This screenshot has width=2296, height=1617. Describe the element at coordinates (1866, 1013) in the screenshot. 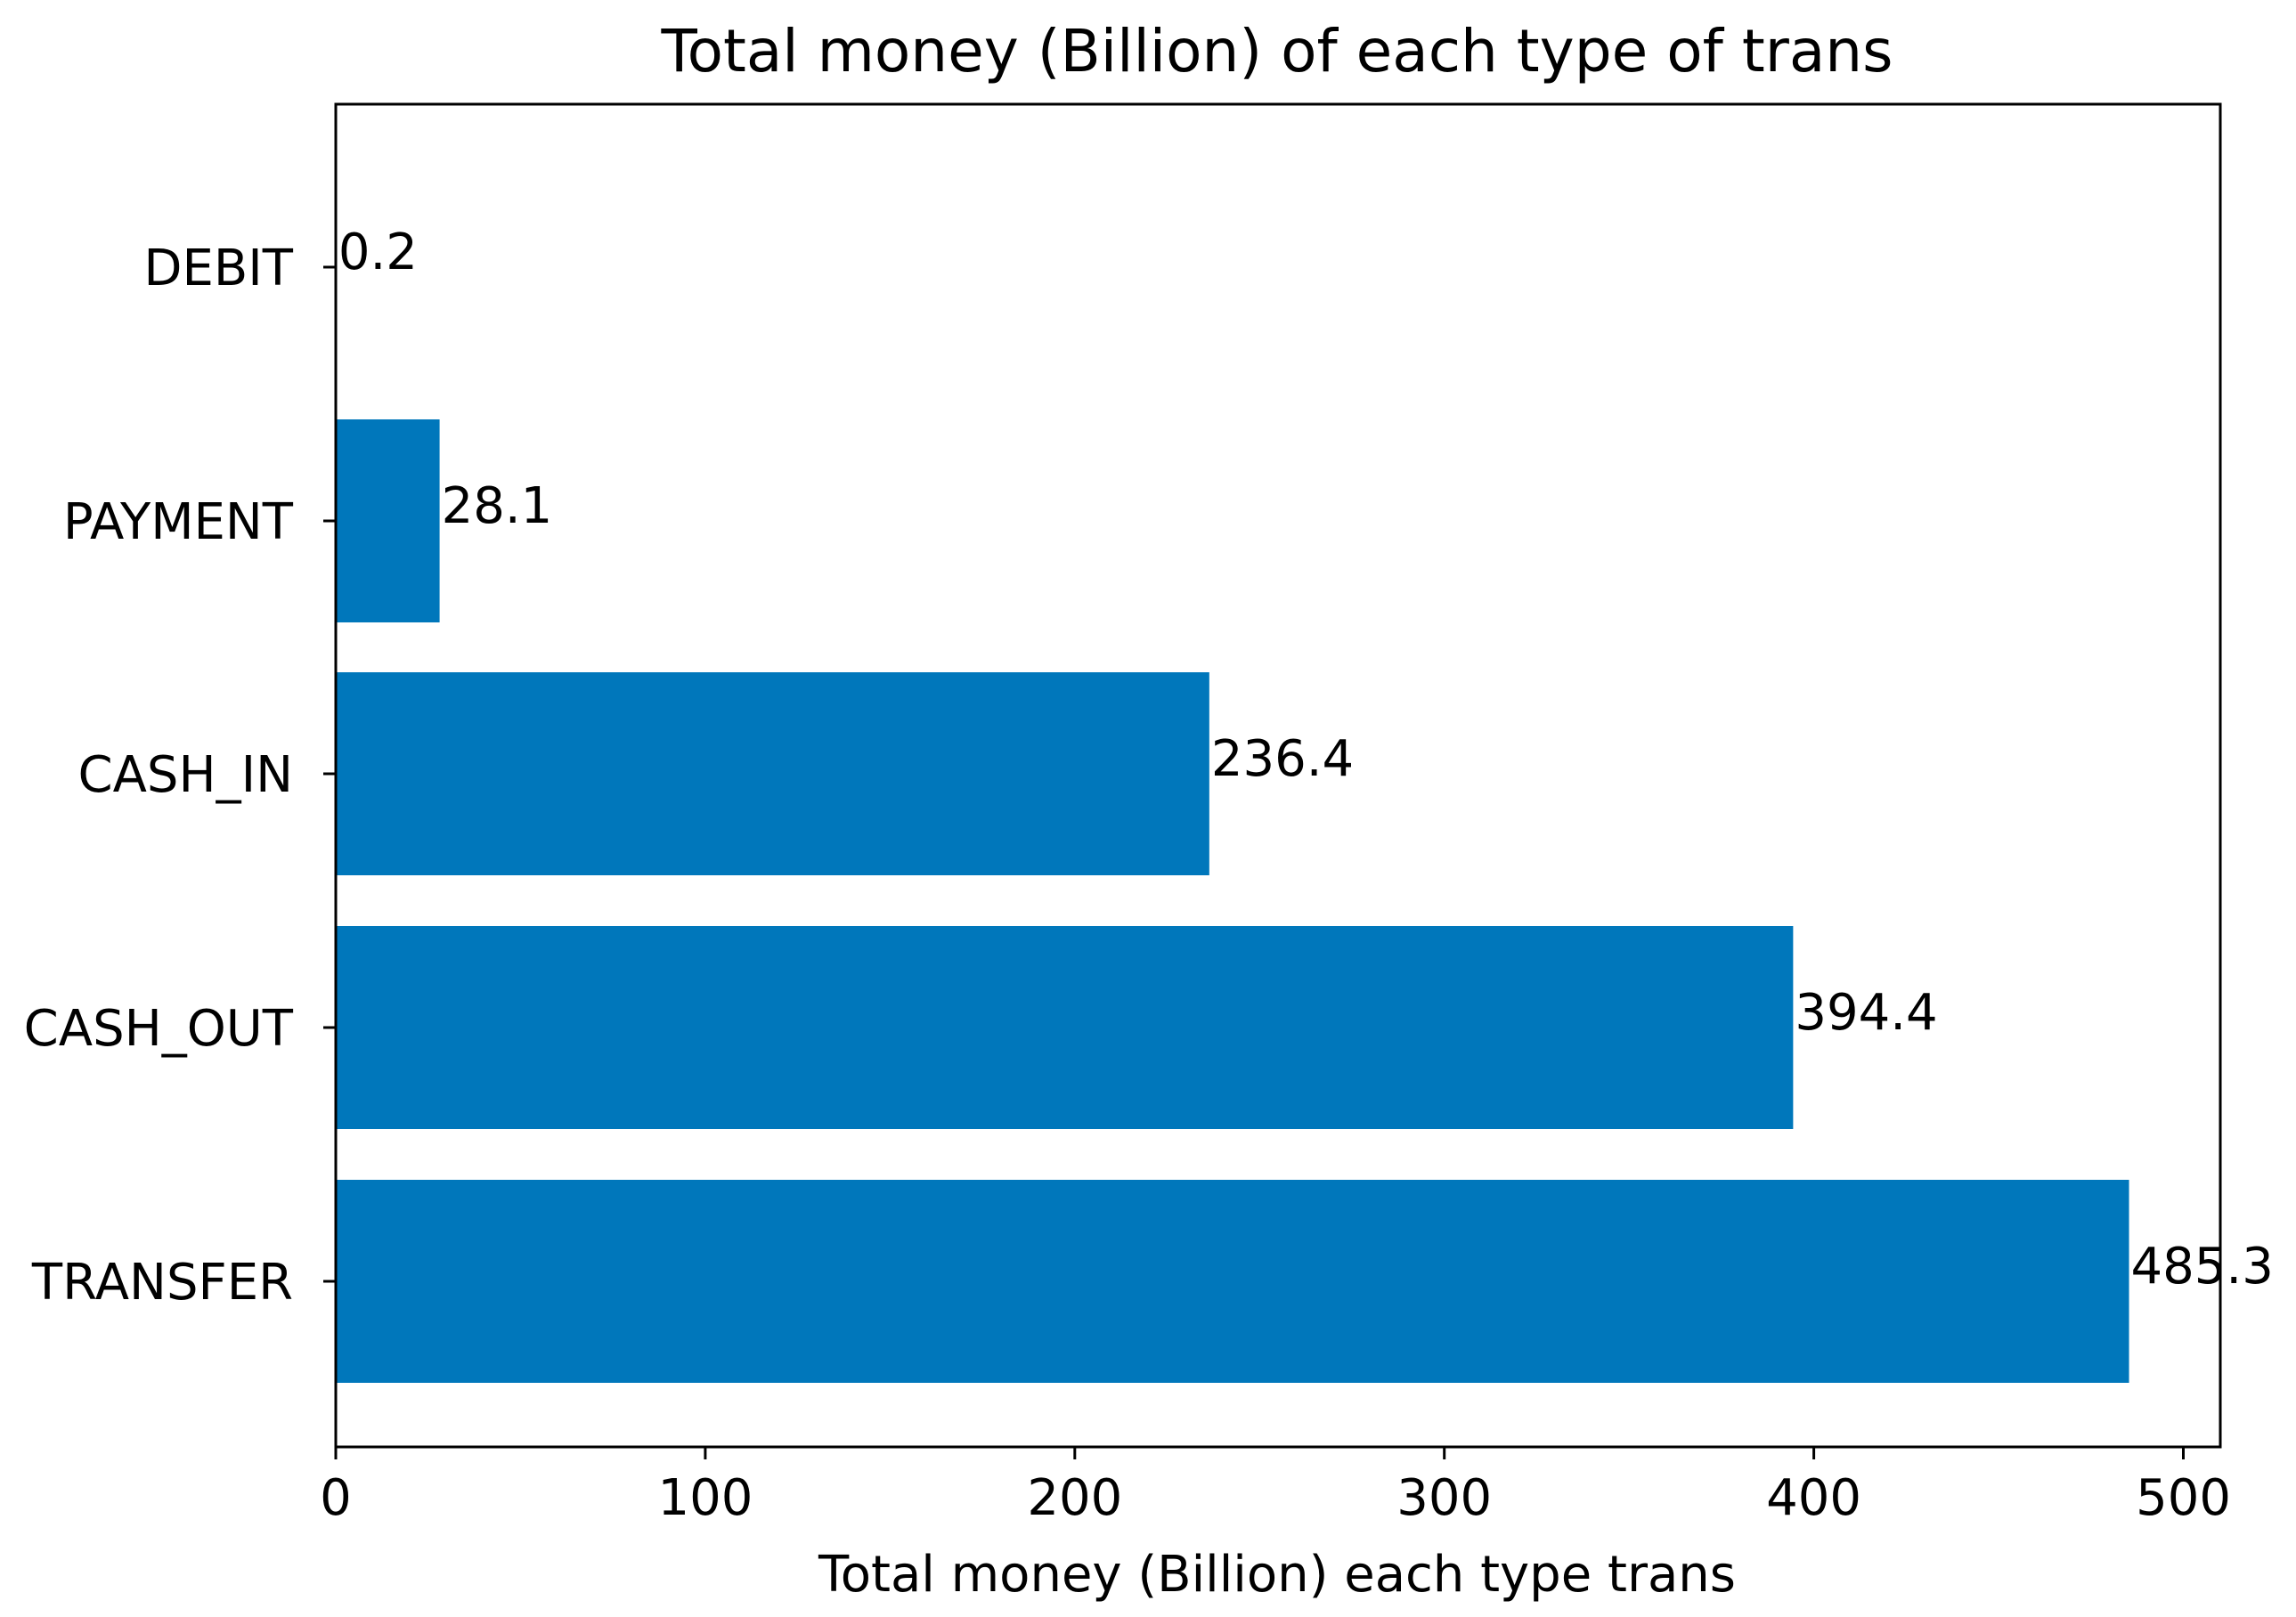

I see `data-label-cash-out: 394.4` at that location.